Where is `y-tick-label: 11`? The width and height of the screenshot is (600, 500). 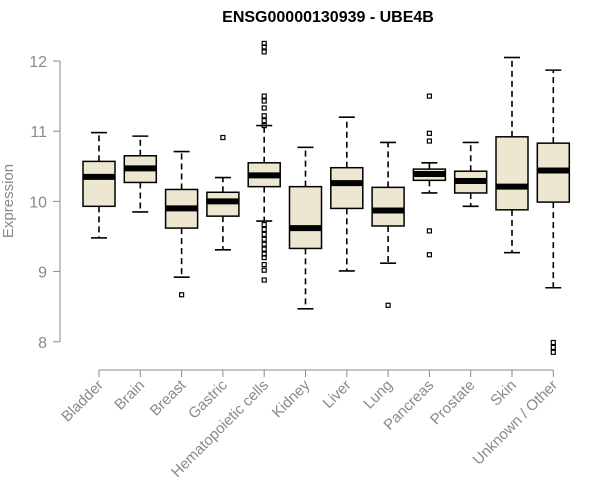 y-tick-label: 11 is located at coordinates (38, 132).